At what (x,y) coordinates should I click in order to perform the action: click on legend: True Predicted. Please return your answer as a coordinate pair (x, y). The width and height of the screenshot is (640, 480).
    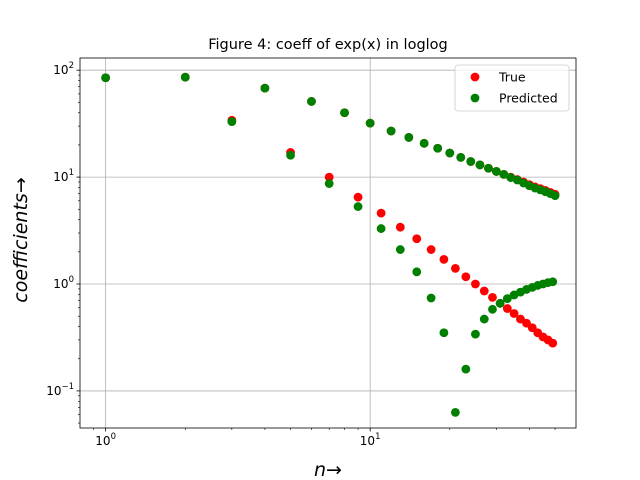
    Looking at the image, I should click on (512, 88).